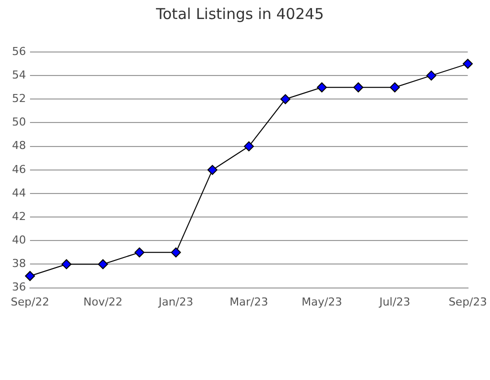  What do you see at coordinates (19, 193) in the screenshot?
I see `y-tick-label: 44` at bounding box center [19, 193].